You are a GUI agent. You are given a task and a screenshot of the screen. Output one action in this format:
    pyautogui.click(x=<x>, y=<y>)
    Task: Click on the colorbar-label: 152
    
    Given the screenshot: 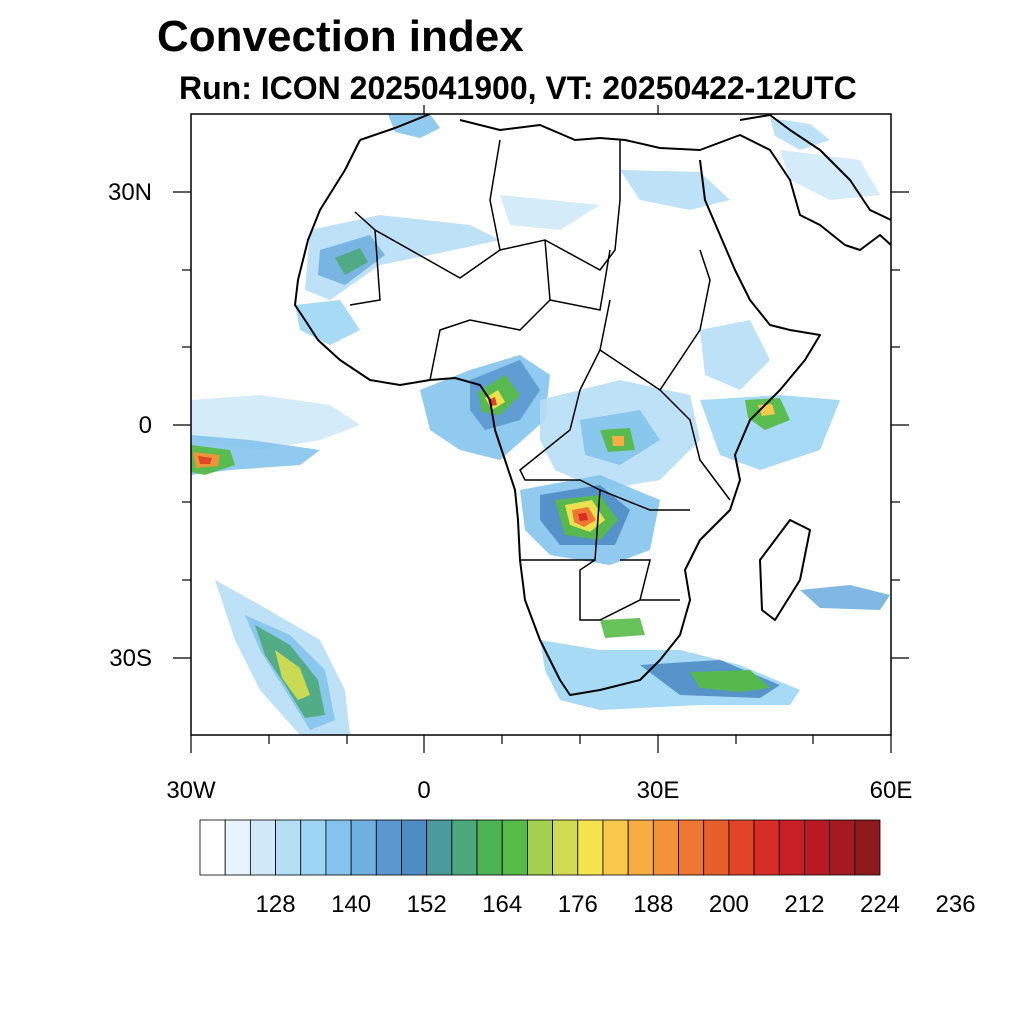 What is the action you would take?
    pyautogui.click(x=427, y=904)
    